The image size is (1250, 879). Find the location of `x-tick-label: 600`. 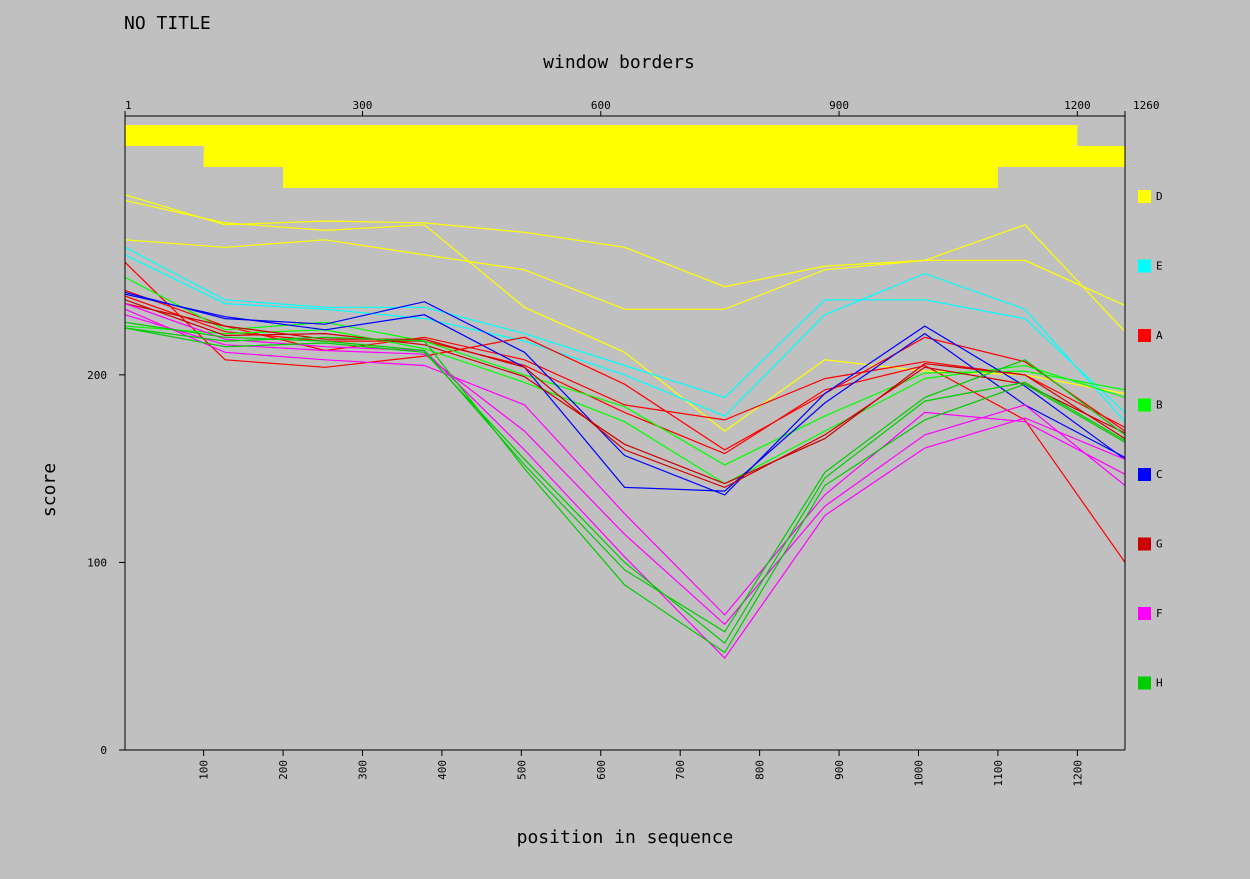

x-tick-label: 600 is located at coordinates (601, 770).